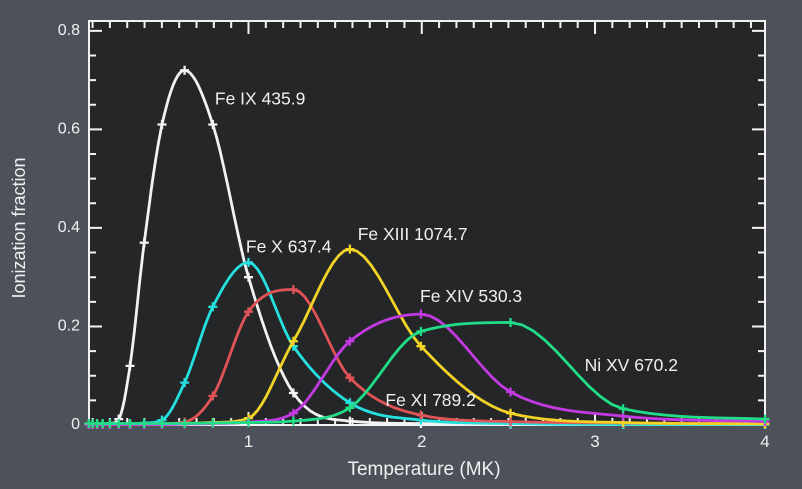  I want to click on y-tick-label: 0.6, so click(69, 128).